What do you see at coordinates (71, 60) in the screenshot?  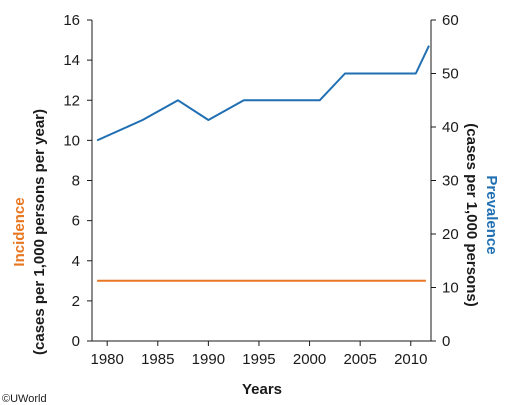 I see `left-tick-label: 14` at bounding box center [71, 60].